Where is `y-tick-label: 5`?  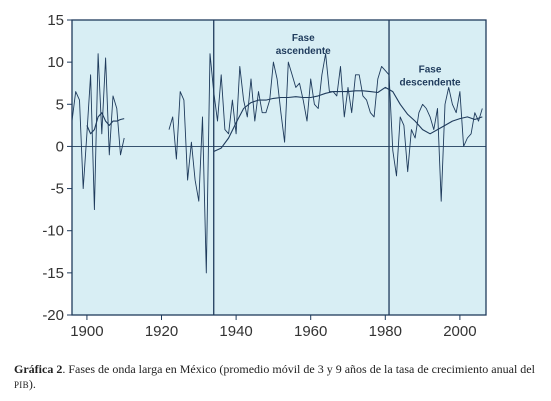
y-tick-label: 5 is located at coordinates (60, 104).